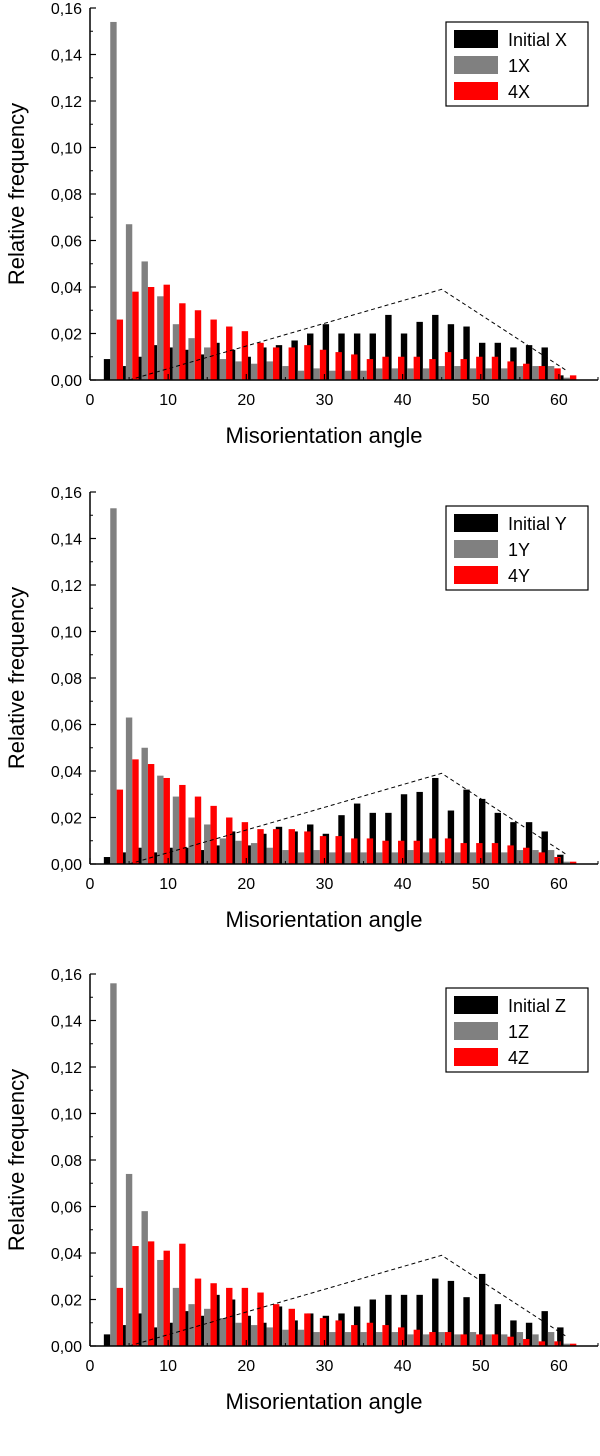  Describe the element at coordinates (537, 40) in the screenshot. I see `legend-label: Initial X` at that location.